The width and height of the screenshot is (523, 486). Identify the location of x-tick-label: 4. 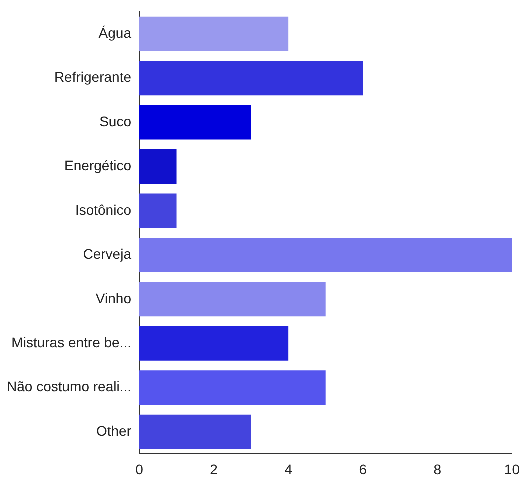
(288, 469).